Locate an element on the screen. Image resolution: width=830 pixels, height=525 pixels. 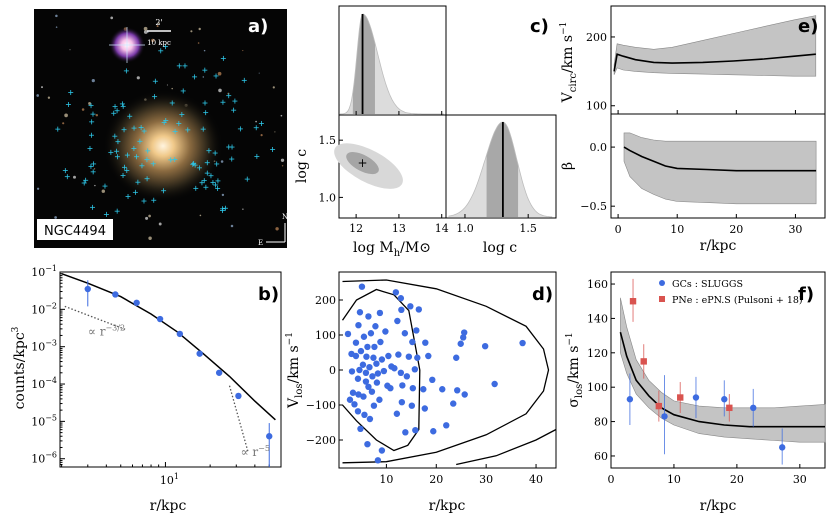
panel-b-xlabel: r/kpc is located at coordinates (168, 506).